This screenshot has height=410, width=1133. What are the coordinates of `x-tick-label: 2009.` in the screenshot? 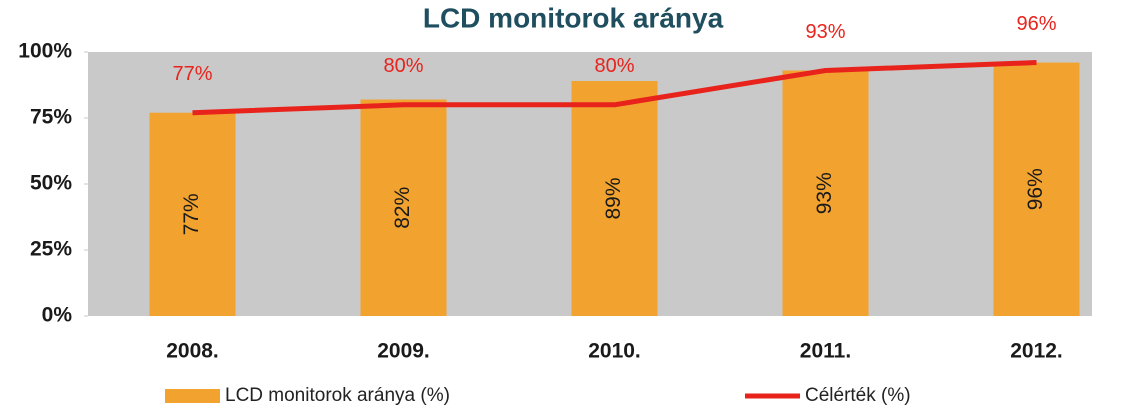 It's located at (403, 351).